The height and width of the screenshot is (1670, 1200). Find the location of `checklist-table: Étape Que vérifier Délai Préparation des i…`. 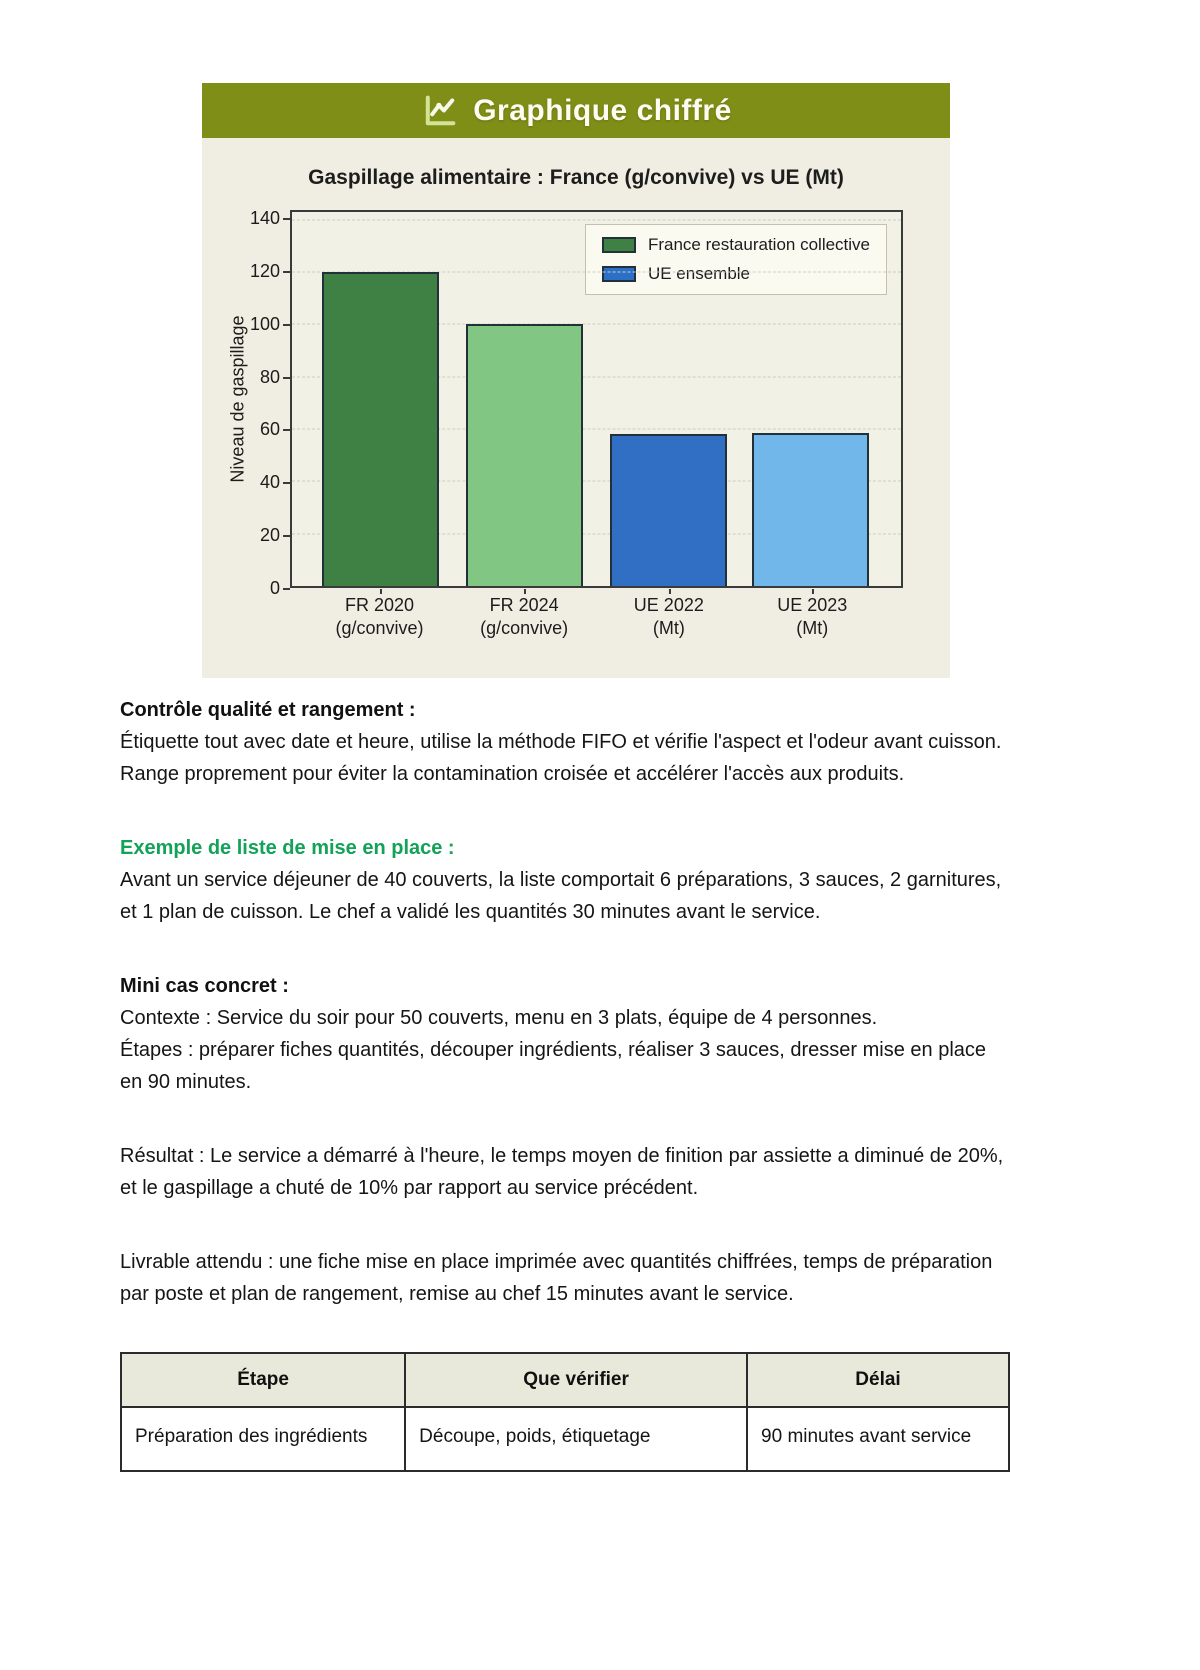

checklist-table: Étape Que vérifier Délai Préparation des i… is located at coordinates (564, 1412).